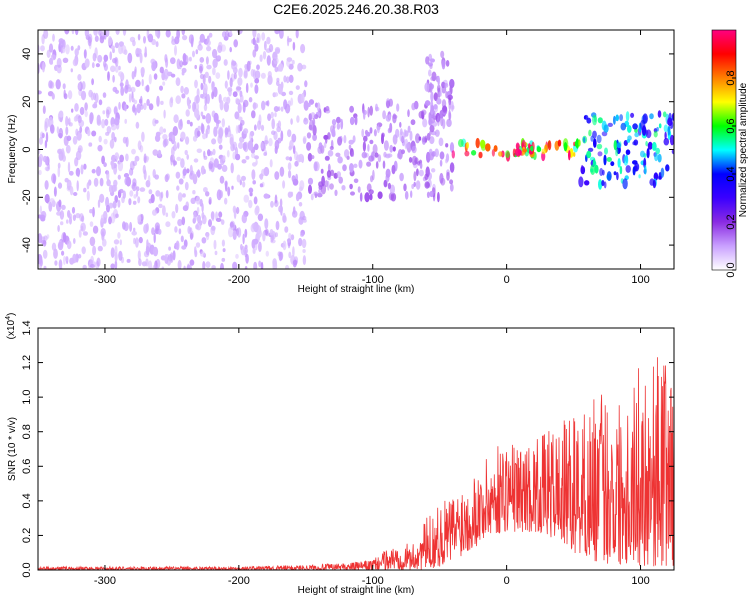 Image resolution: width=750 pixels, height=600 pixels. What do you see at coordinates (640, 280) in the screenshot?
I see `x-tick-label: 100` at bounding box center [640, 280].